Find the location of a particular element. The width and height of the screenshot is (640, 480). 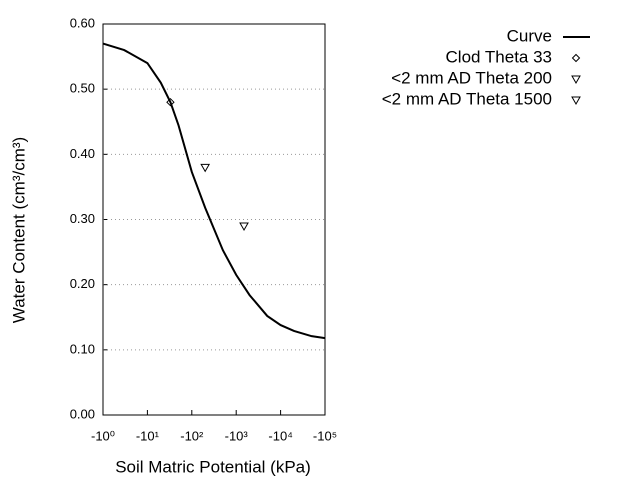

legend-label: Clod Theta 33 is located at coordinates (499, 56).